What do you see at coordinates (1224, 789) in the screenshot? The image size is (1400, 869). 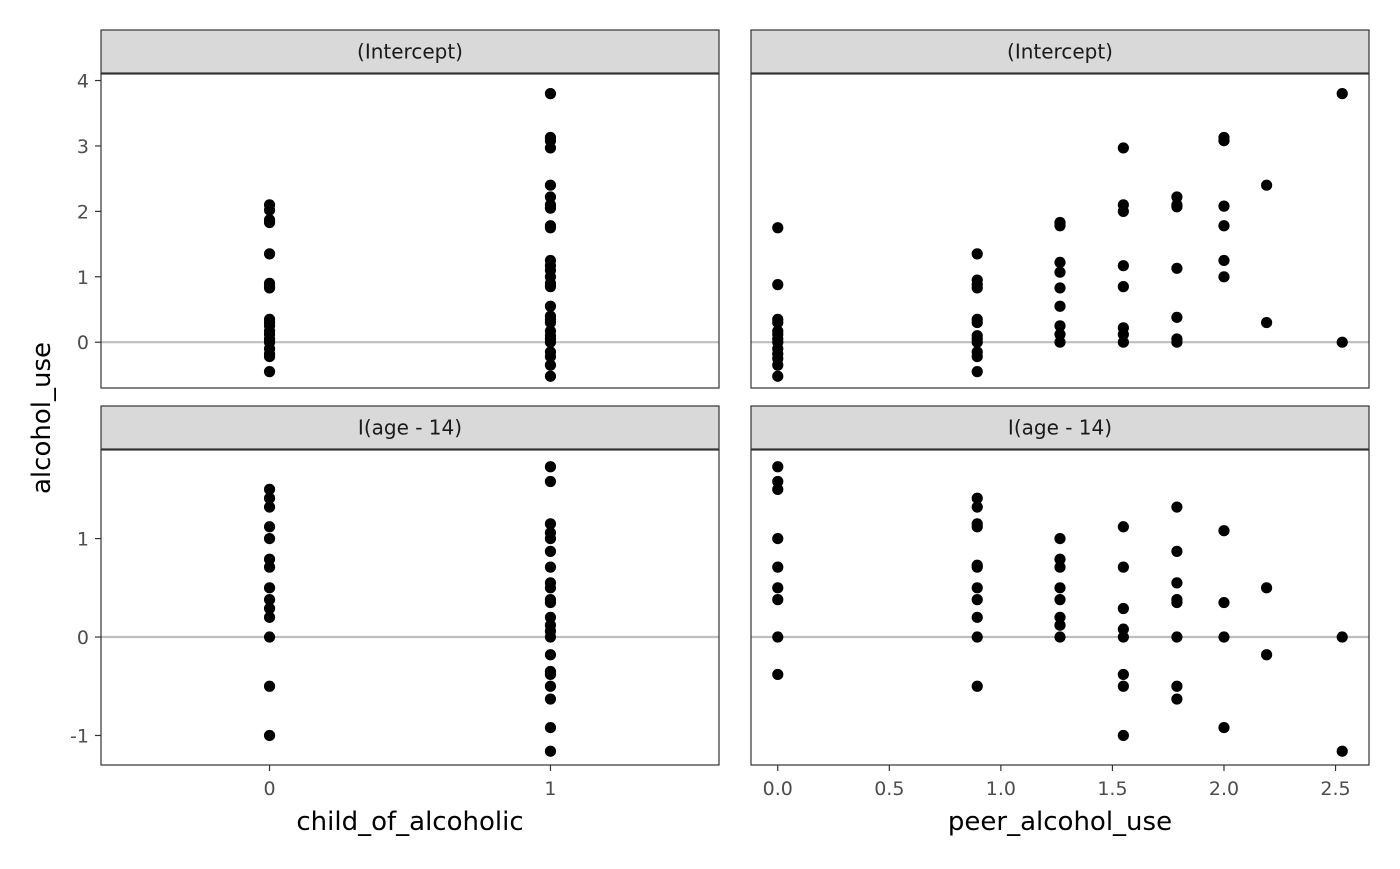 I see `x-tick-label: 2.0` at bounding box center [1224, 789].